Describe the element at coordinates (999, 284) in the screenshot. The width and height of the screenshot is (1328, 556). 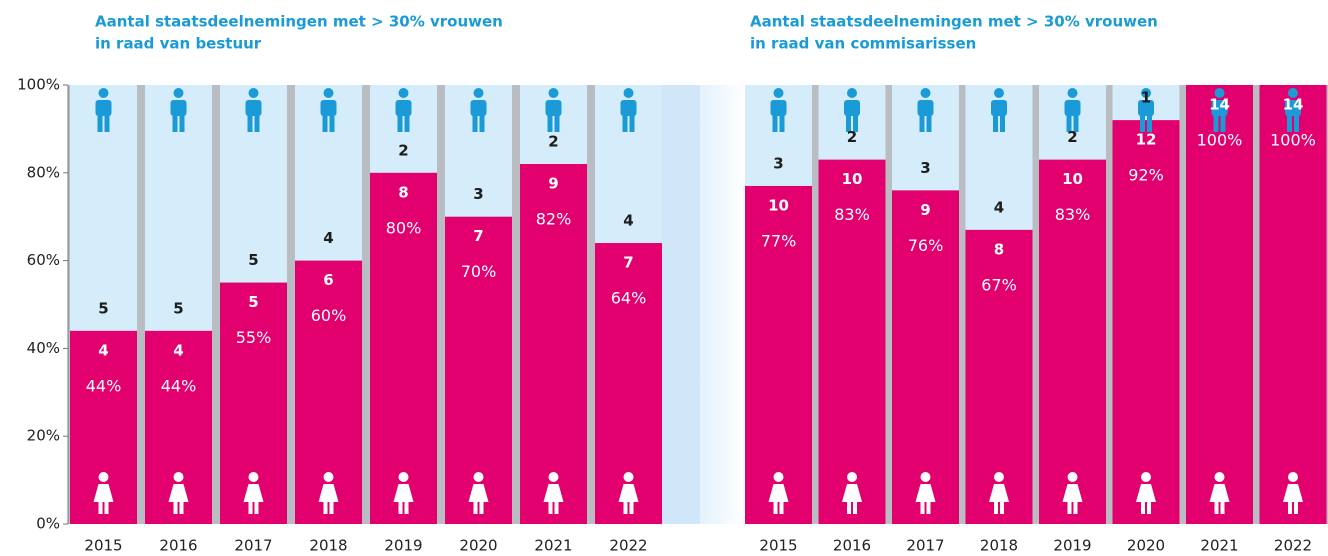
I see `value-label: 67%` at that location.